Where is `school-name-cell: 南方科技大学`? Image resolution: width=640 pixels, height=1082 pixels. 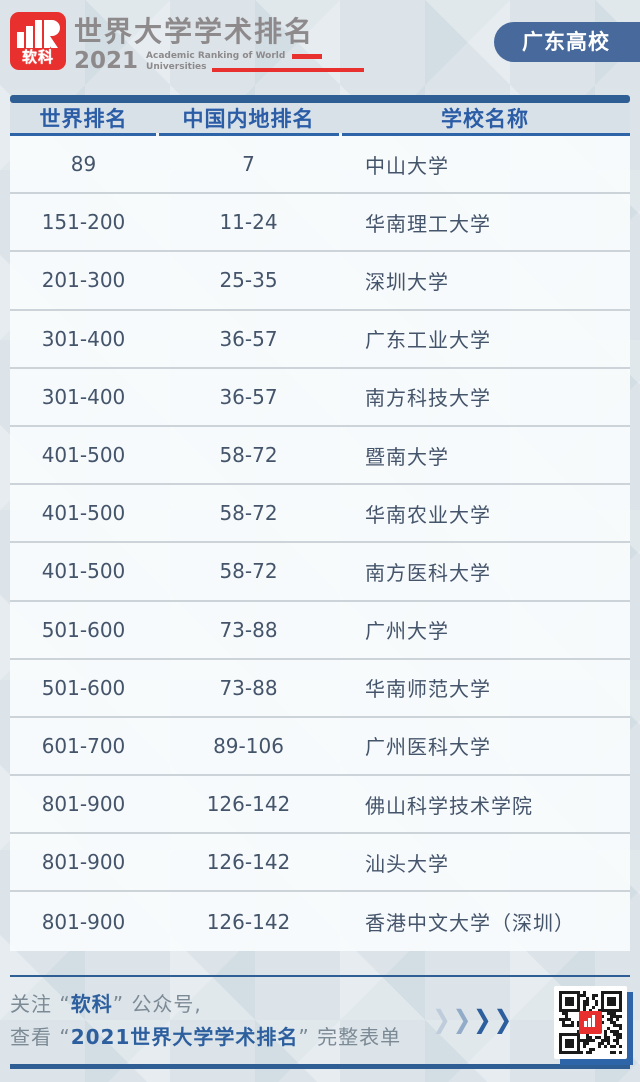 school-name-cell: 南方科技大学 is located at coordinates (428, 398).